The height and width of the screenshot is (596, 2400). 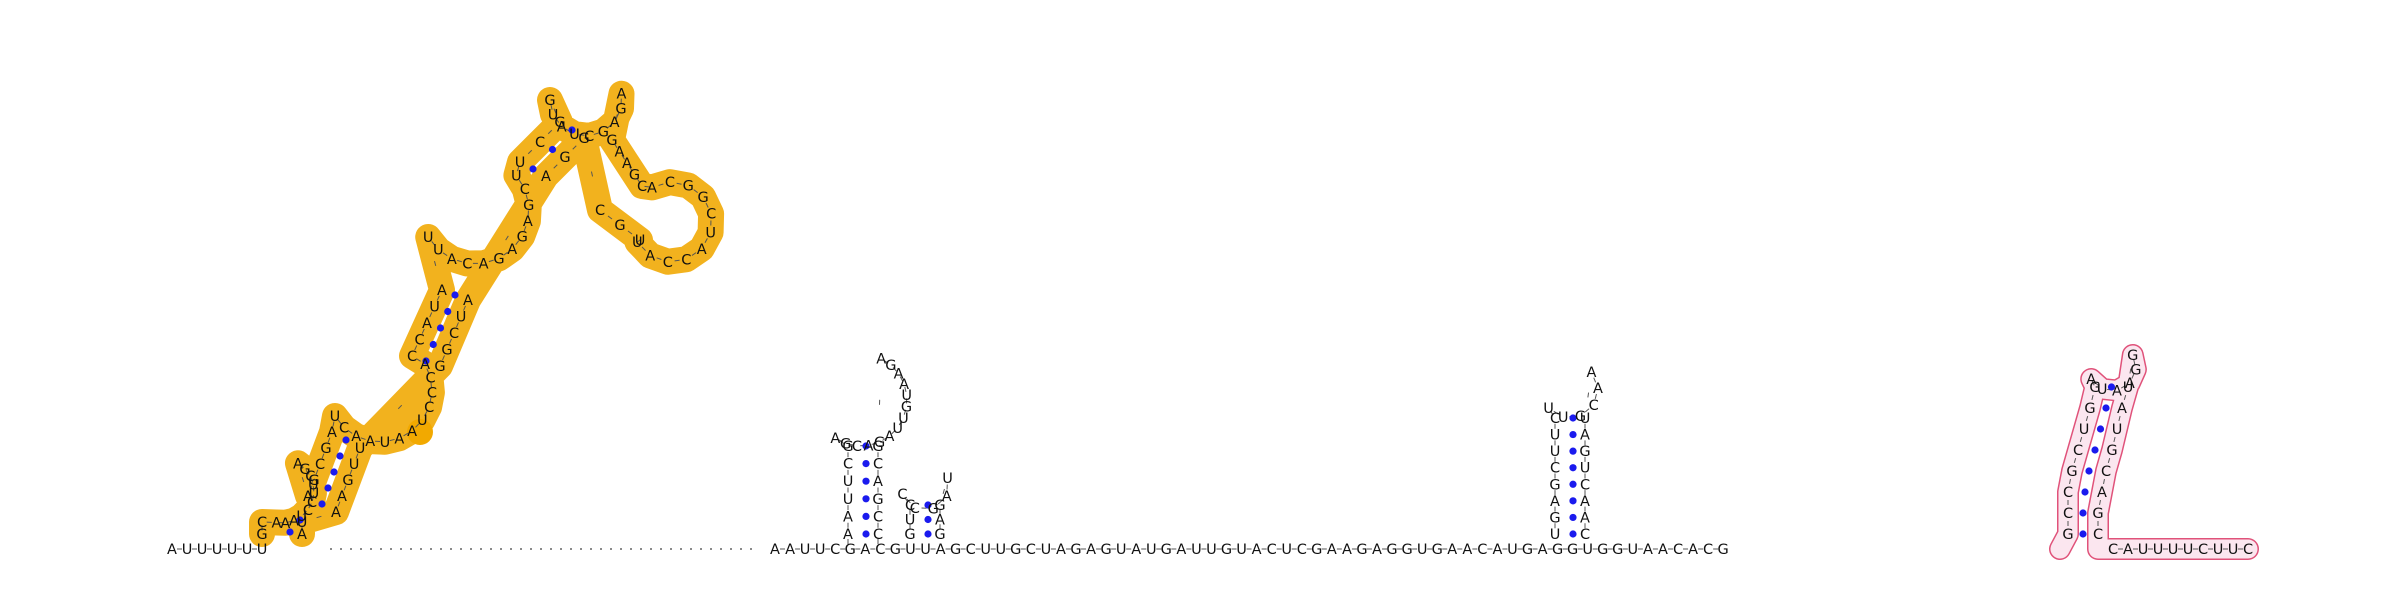 What do you see at coordinates (2128, 550) in the screenshot?
I see `pink-tail-nucleotide: A` at bounding box center [2128, 550].